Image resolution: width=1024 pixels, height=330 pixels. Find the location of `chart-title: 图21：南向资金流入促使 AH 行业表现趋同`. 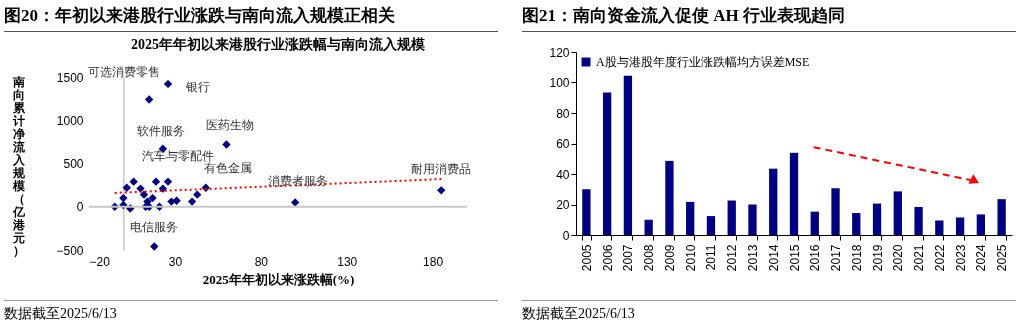

chart-title: 图21：南向资金流入促使 AH 行业表现趋同 is located at coordinates (769, 18).